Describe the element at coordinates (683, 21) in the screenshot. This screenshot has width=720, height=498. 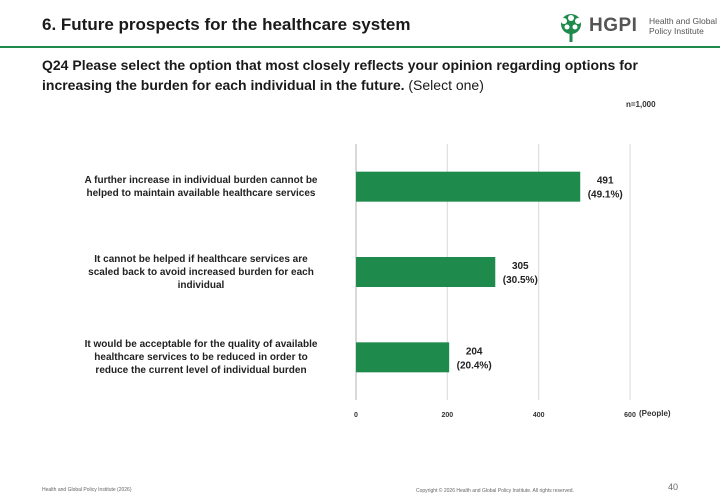
I see `logo-subtitle-line1: Health and Global` at that location.